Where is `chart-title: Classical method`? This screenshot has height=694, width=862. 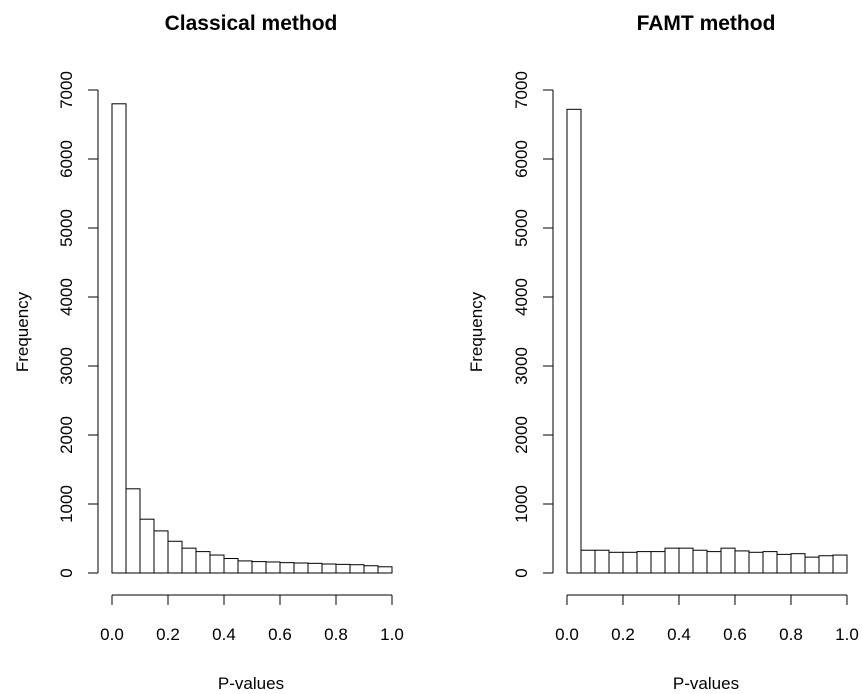
chart-title: Classical method is located at coordinates (251, 23).